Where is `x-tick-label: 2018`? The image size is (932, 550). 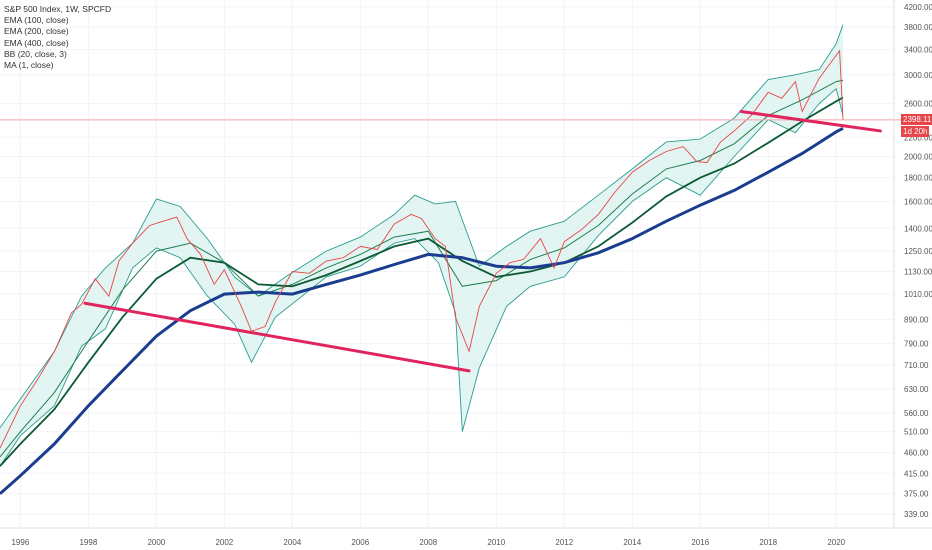
x-tick-label: 2018 is located at coordinates (768, 542).